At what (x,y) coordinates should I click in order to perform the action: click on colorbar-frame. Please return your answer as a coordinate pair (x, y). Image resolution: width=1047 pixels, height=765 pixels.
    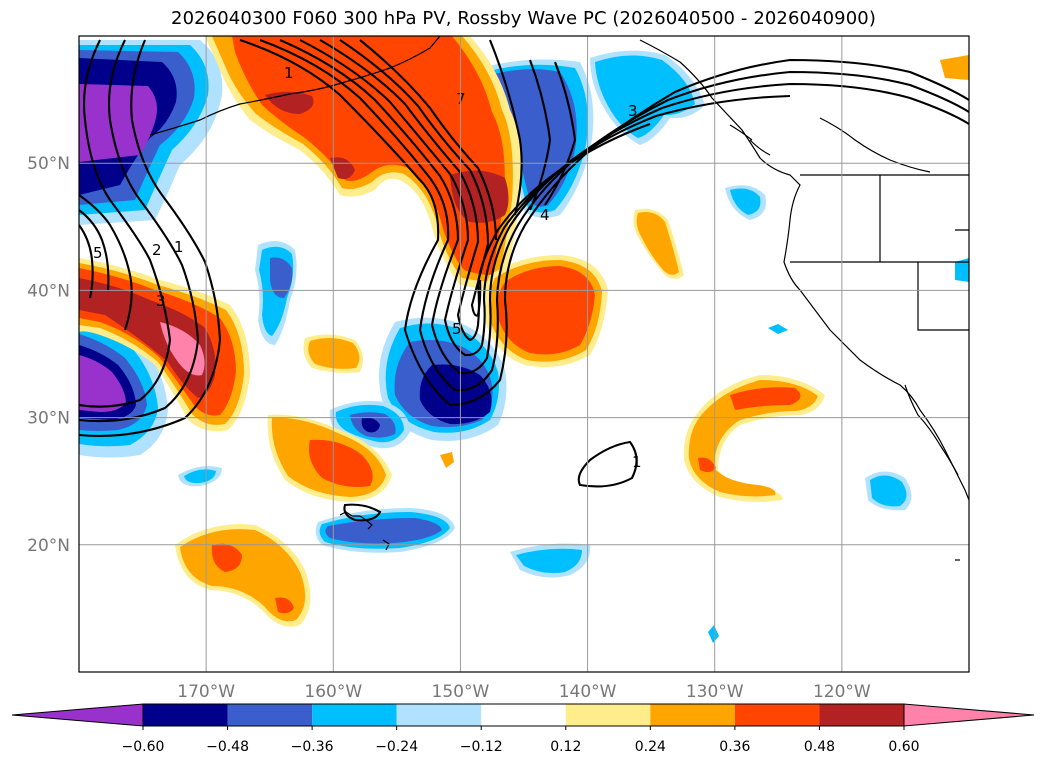
    Looking at the image, I should click on (523, 715).